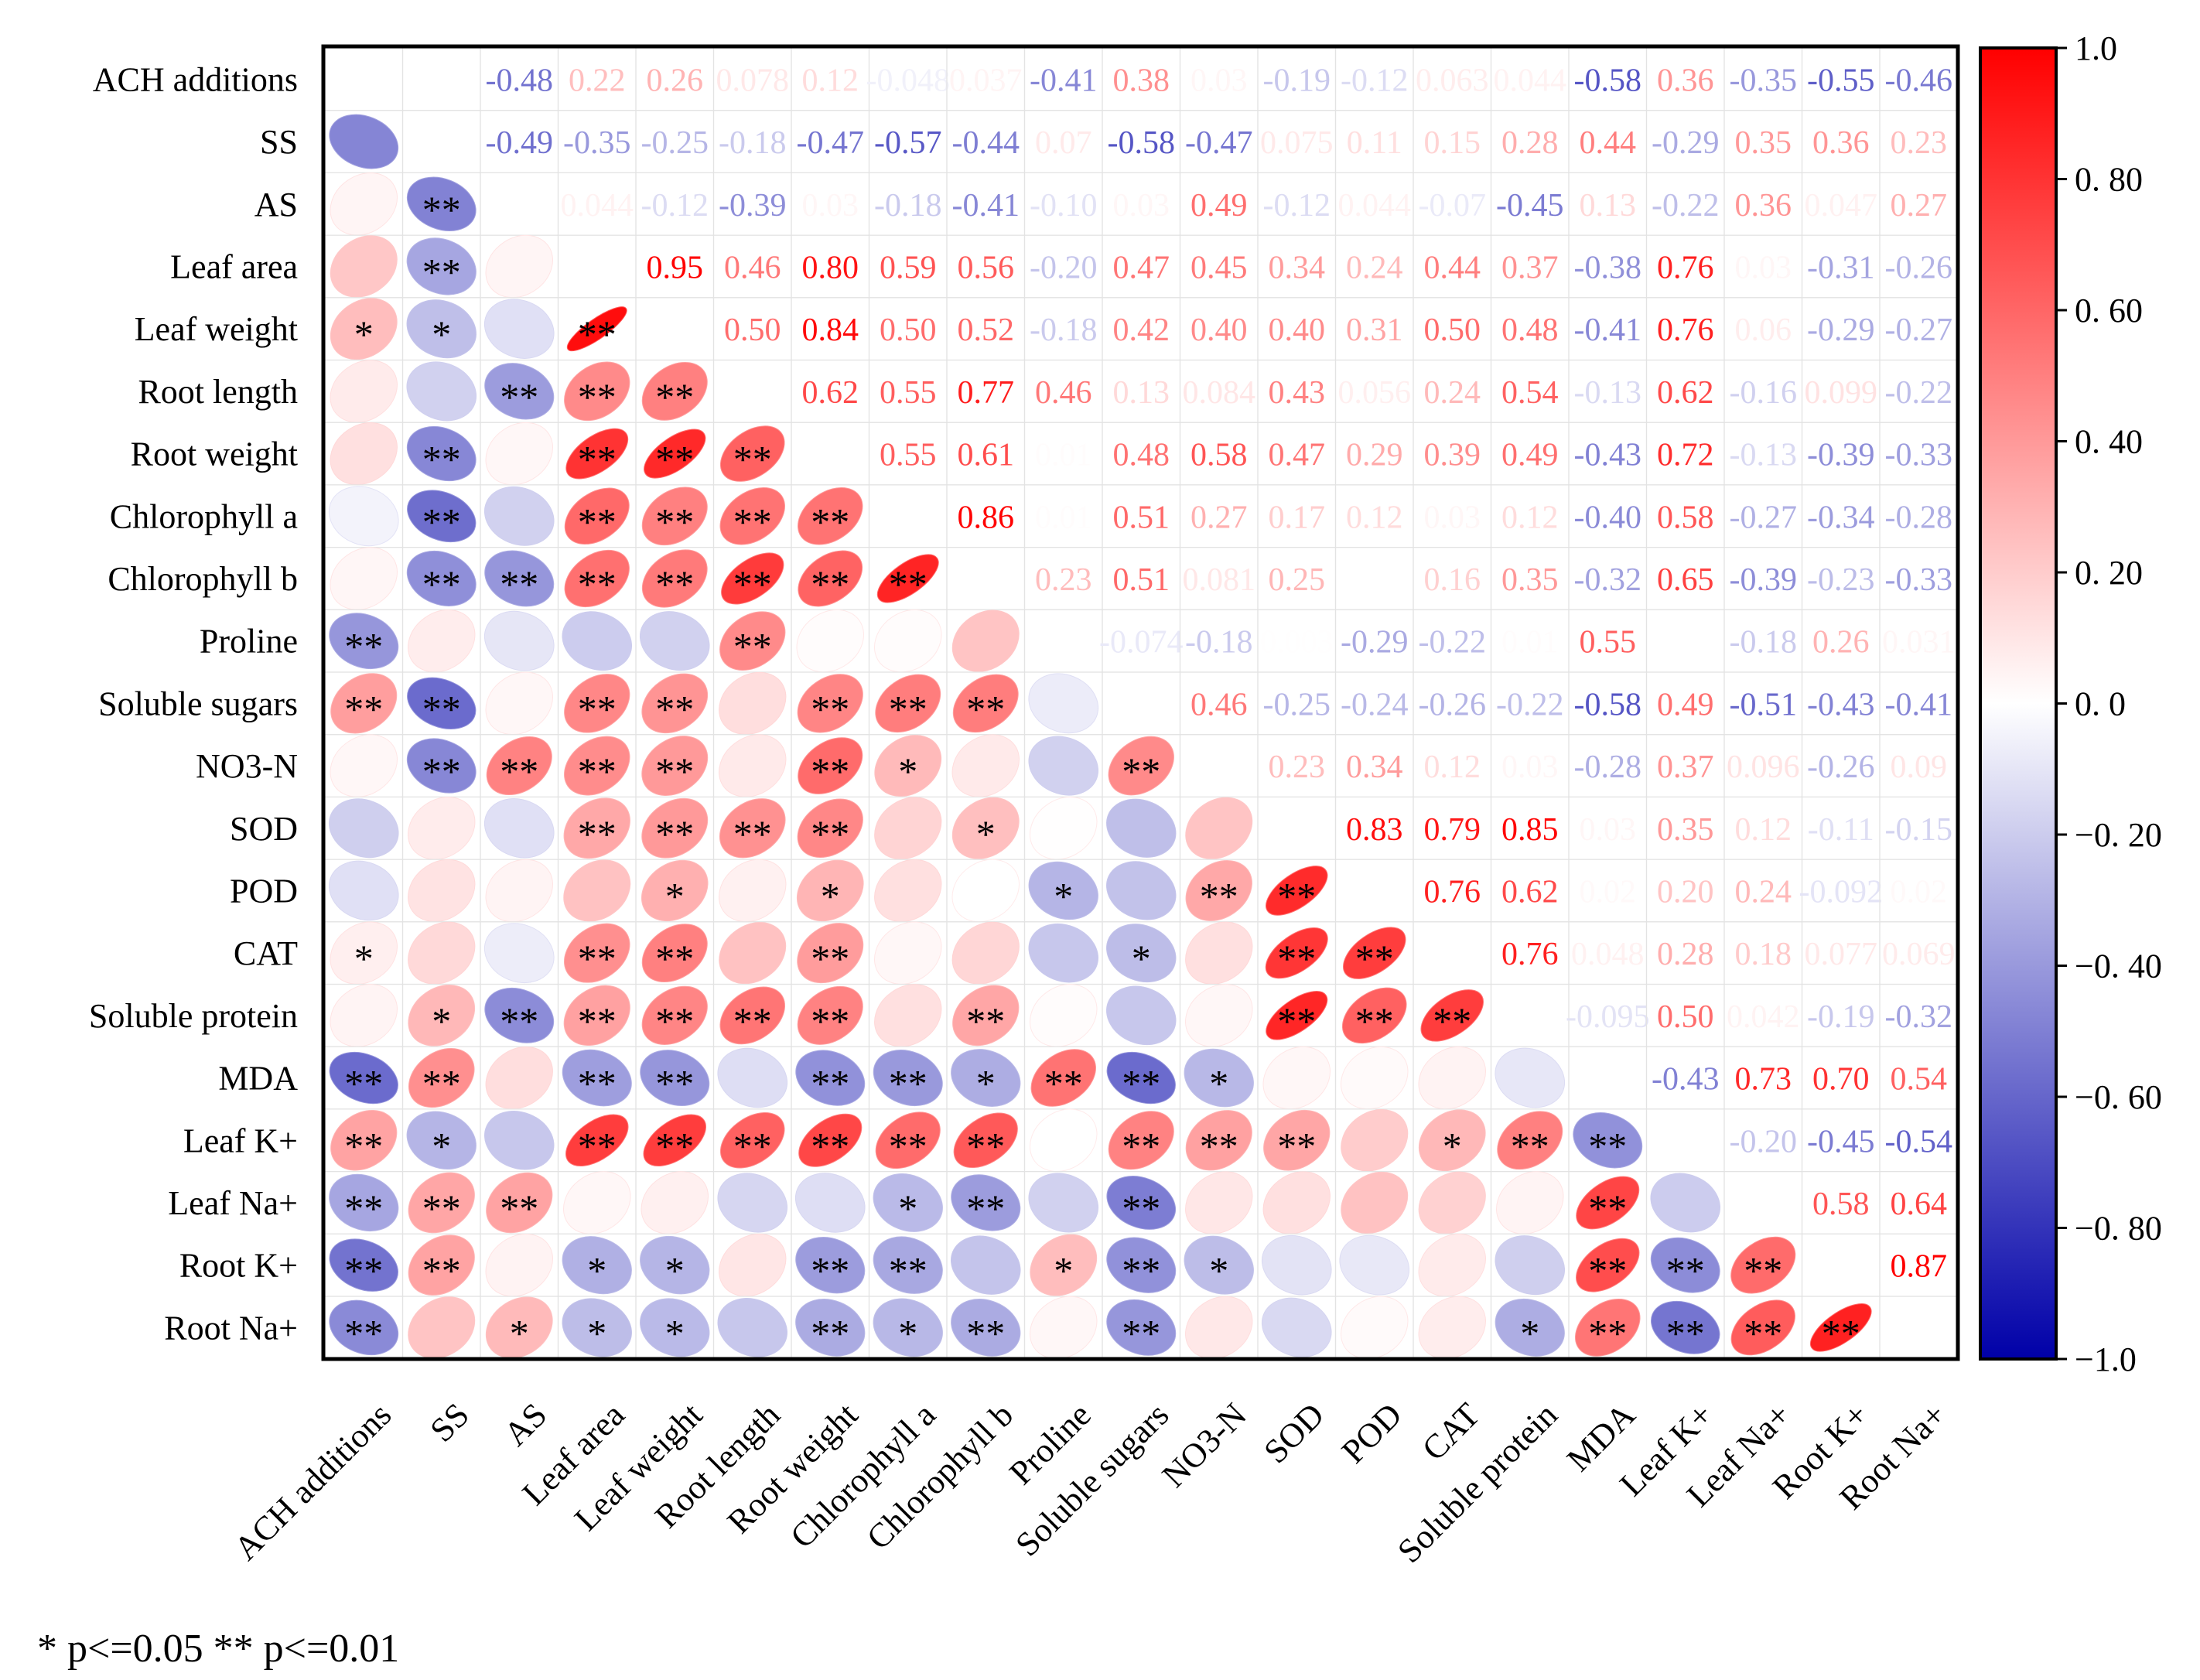  Describe the element at coordinates (752, 391) in the screenshot. I see `grid-cell` at that location.